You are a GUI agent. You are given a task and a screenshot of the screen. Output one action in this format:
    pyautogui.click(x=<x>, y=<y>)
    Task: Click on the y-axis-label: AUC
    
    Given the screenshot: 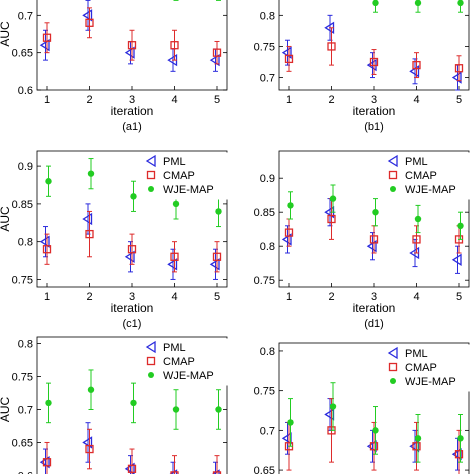 What is the action you would take?
    pyautogui.click(x=6, y=34)
    